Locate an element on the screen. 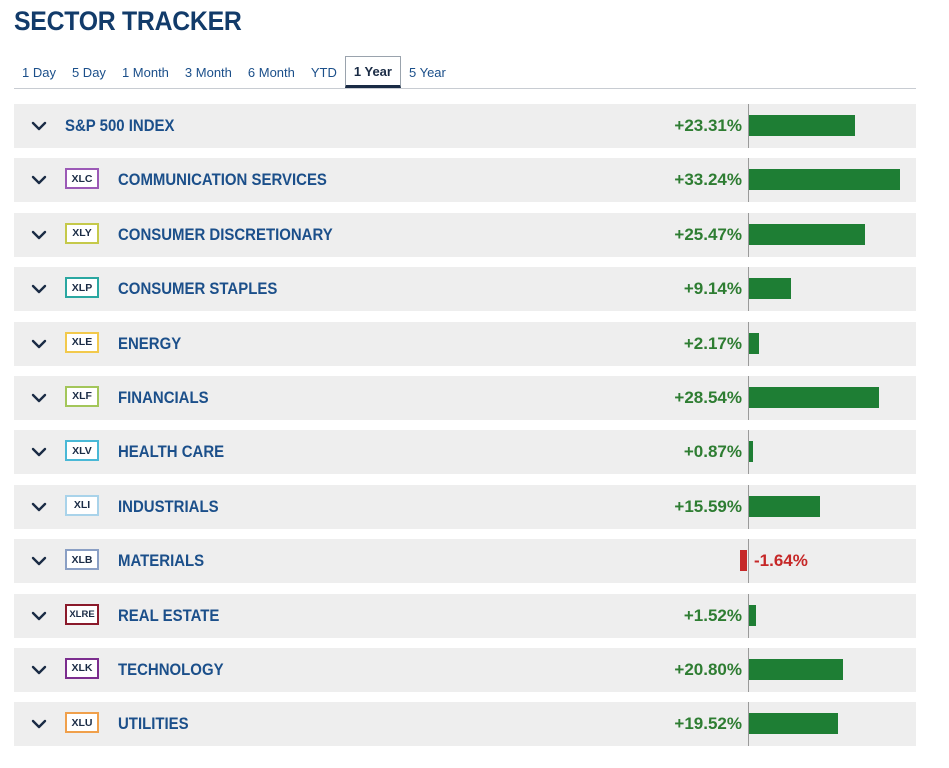 The height and width of the screenshot is (768, 949). sector-name: TECHNOLOGY is located at coordinates (171, 669).